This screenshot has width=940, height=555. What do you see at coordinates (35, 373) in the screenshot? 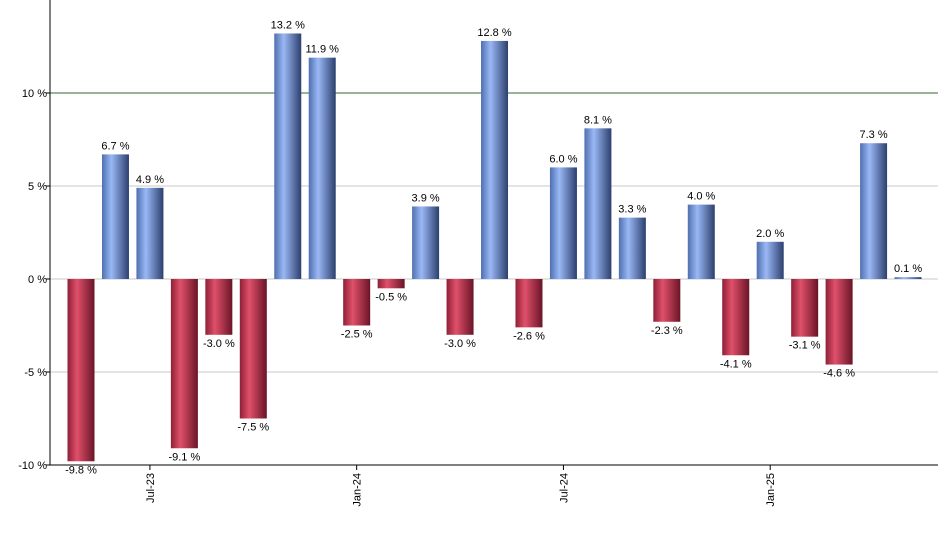
I see `y-tick-label: -5 %` at bounding box center [35, 373].